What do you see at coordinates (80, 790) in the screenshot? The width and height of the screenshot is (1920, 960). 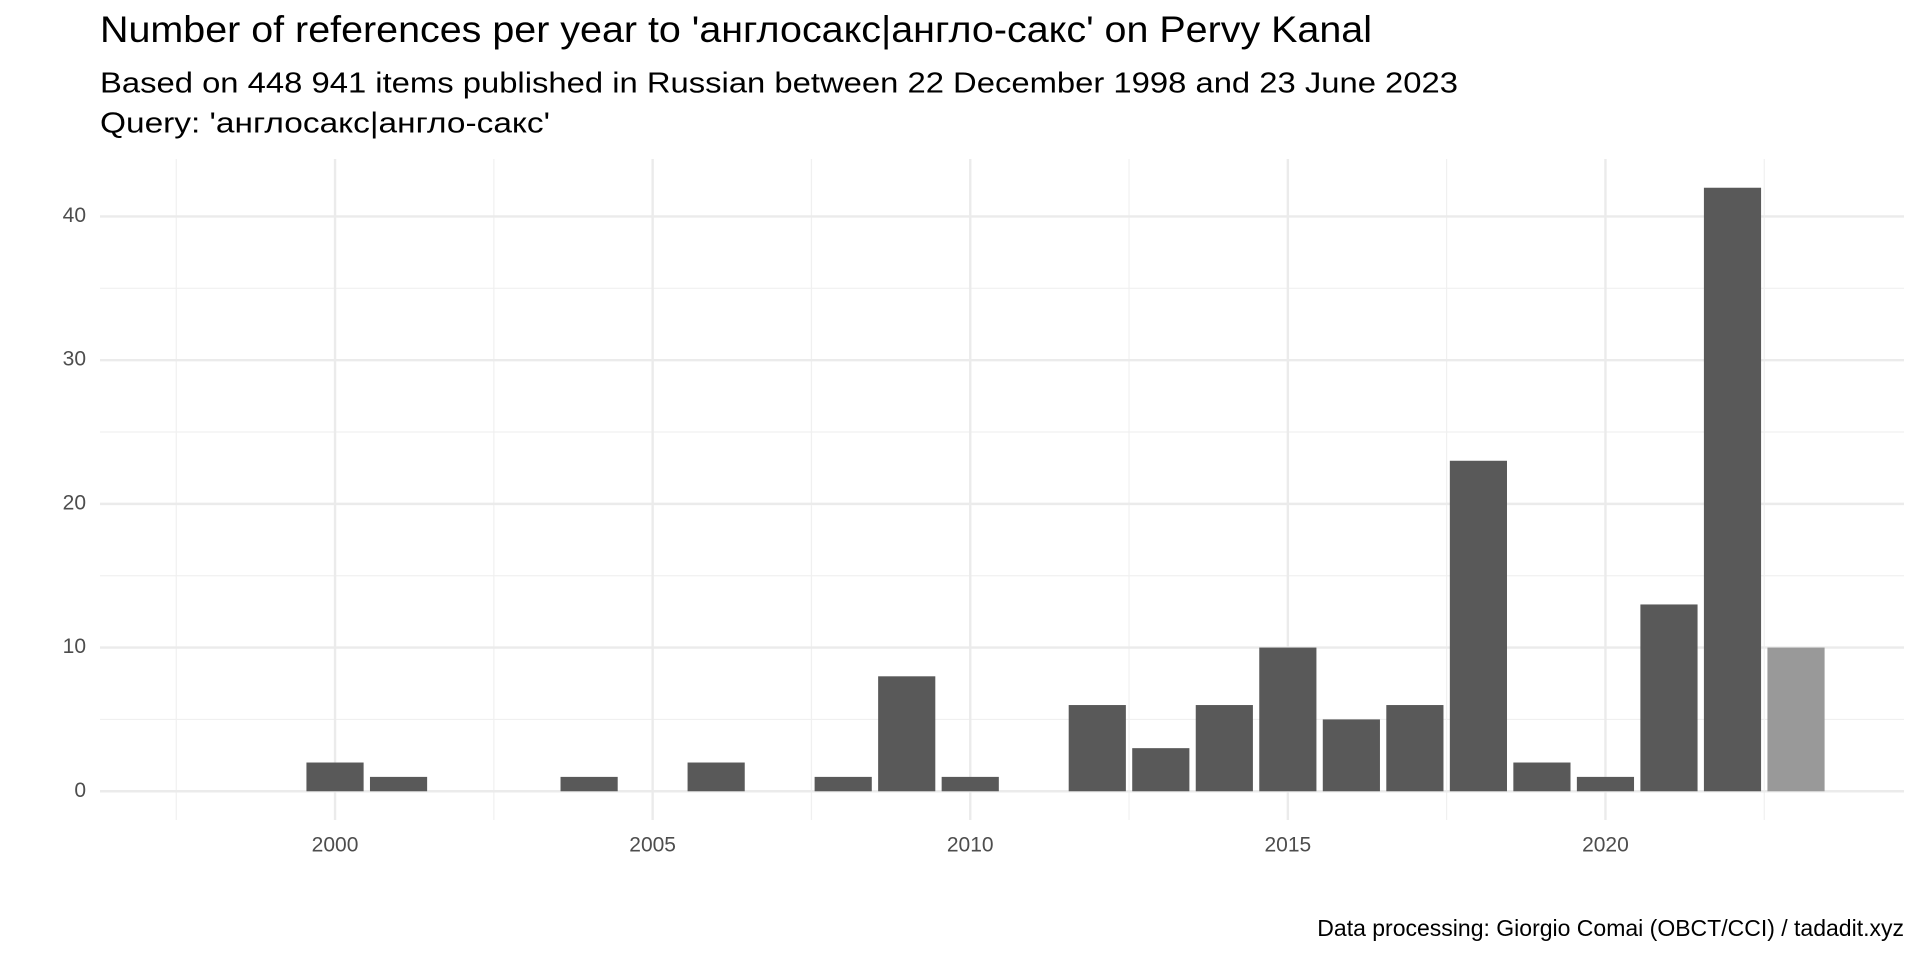 I see `y-tick-label: 0` at bounding box center [80, 790].